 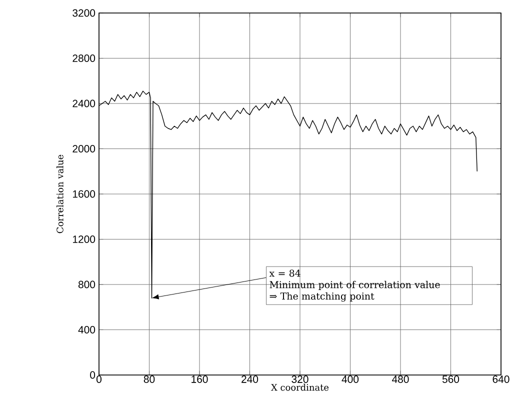 What do you see at coordinates (84, 58) in the screenshot?
I see `y-tick-label: 2800` at bounding box center [84, 58].